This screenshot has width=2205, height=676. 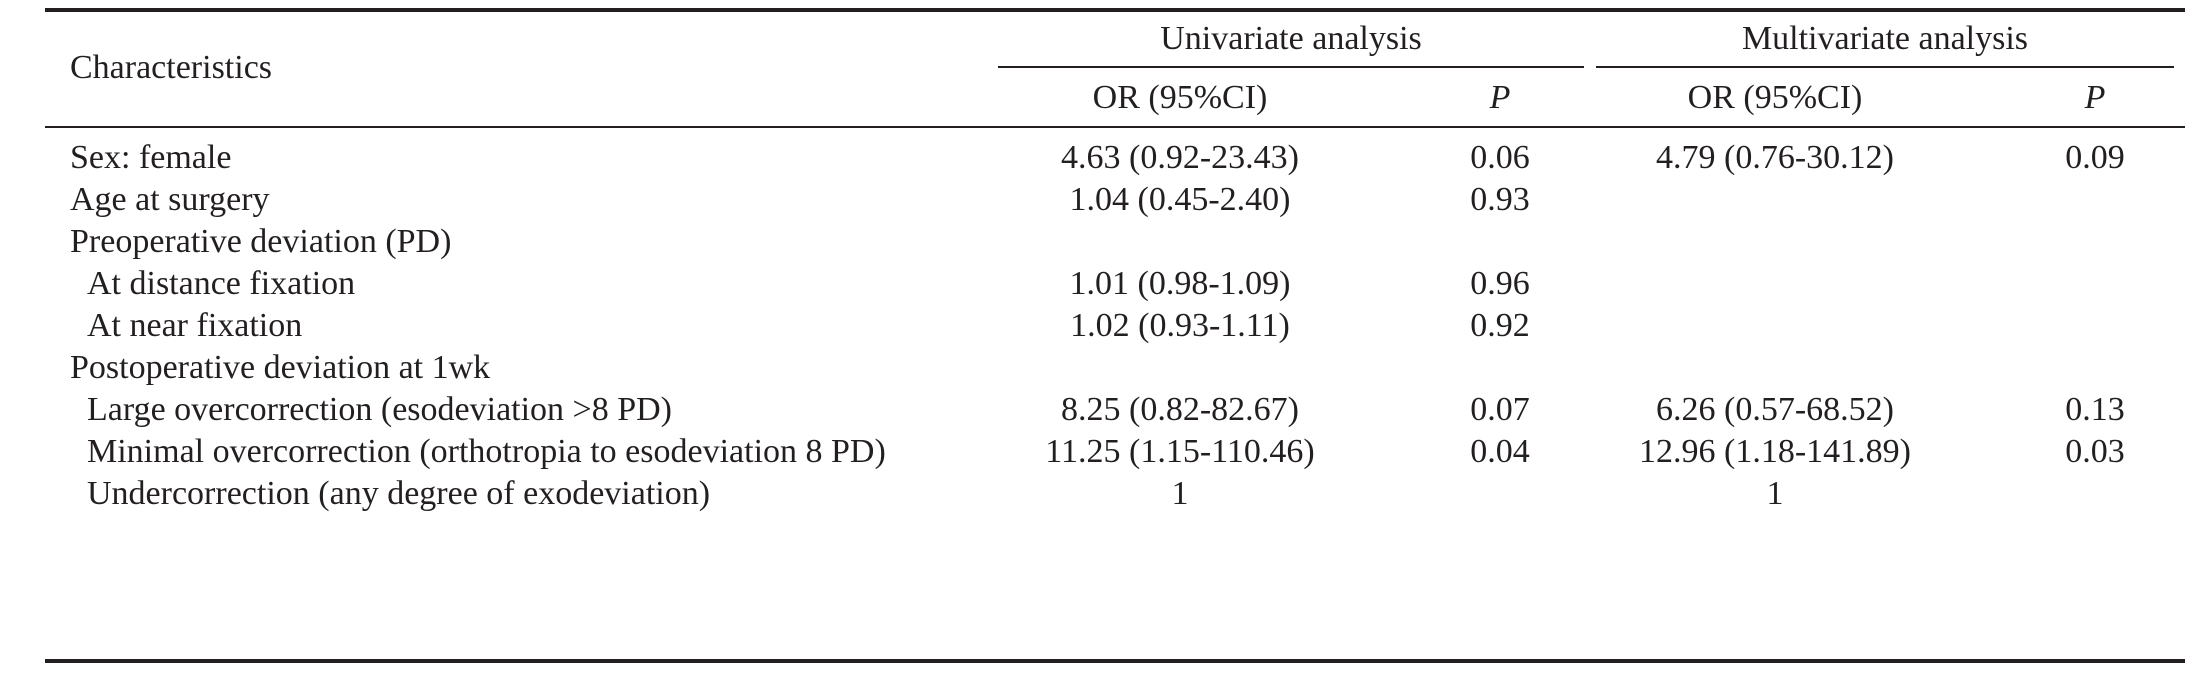 What do you see at coordinates (1500, 409) in the screenshot?
I see `univariate-p-cell: 0.07` at bounding box center [1500, 409].